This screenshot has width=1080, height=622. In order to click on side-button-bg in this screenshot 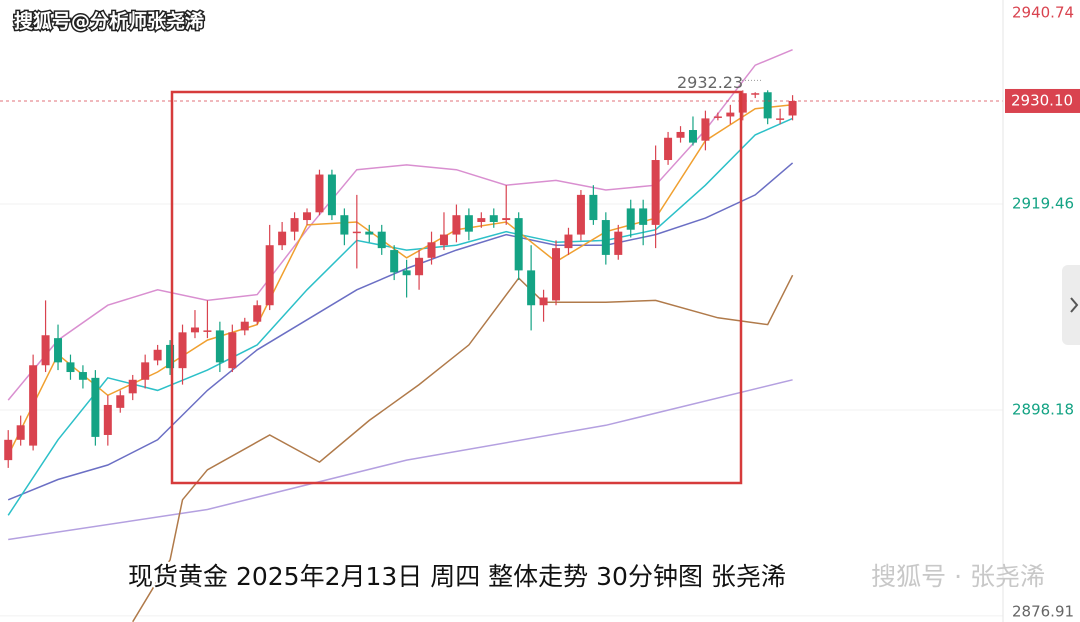, I will do `click(1071, 305)`.